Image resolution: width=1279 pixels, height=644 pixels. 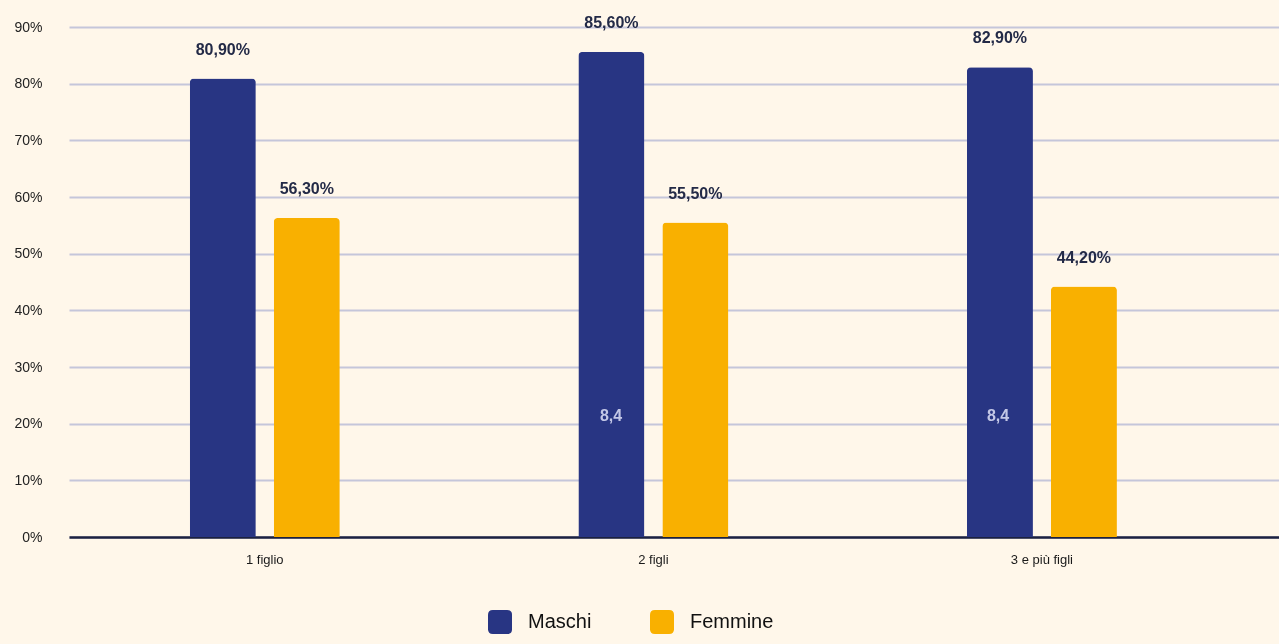 What do you see at coordinates (653, 559) in the screenshot?
I see `x-tick-label: 2 figli` at bounding box center [653, 559].